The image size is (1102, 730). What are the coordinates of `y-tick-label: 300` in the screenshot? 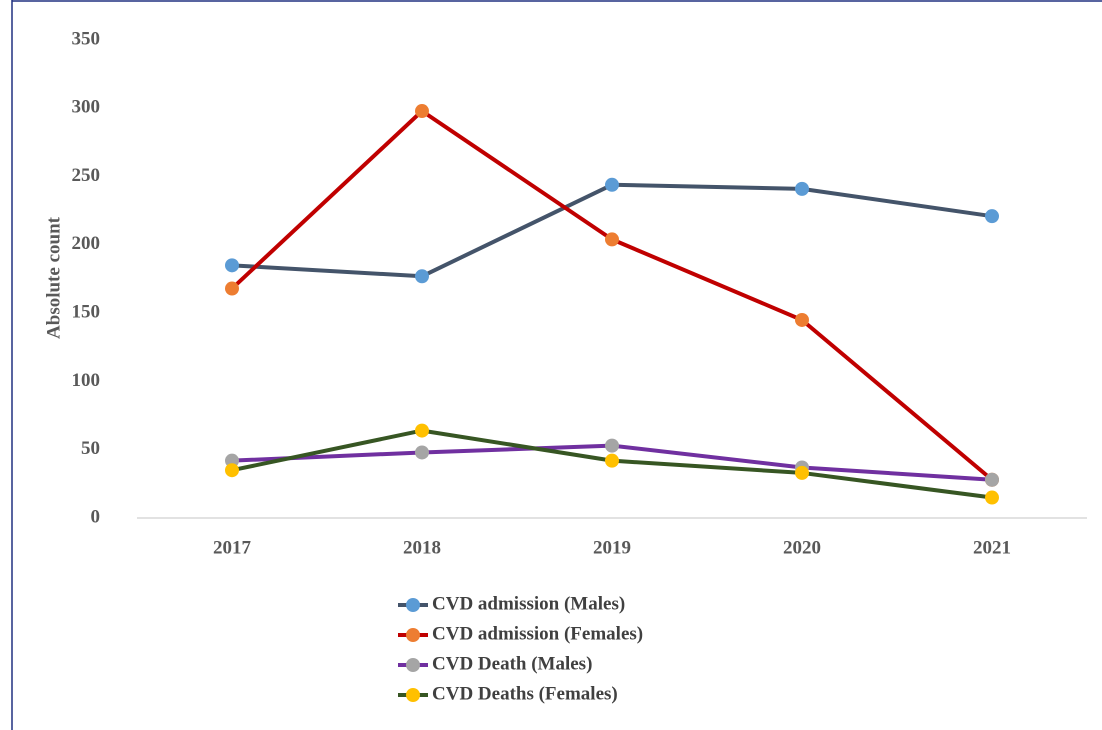 It's located at (86, 107).